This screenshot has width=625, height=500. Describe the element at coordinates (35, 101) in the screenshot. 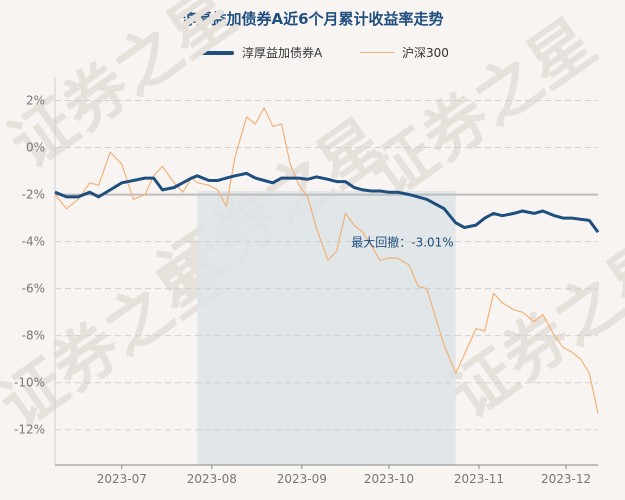

I see `y-tick-label: 2%` at that location.